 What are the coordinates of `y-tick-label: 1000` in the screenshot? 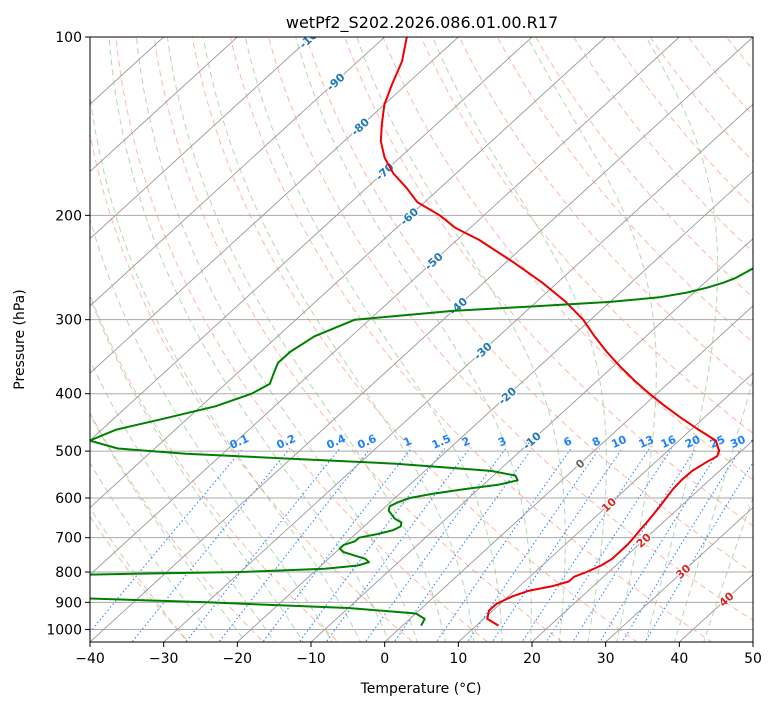 It's located at (64, 630).